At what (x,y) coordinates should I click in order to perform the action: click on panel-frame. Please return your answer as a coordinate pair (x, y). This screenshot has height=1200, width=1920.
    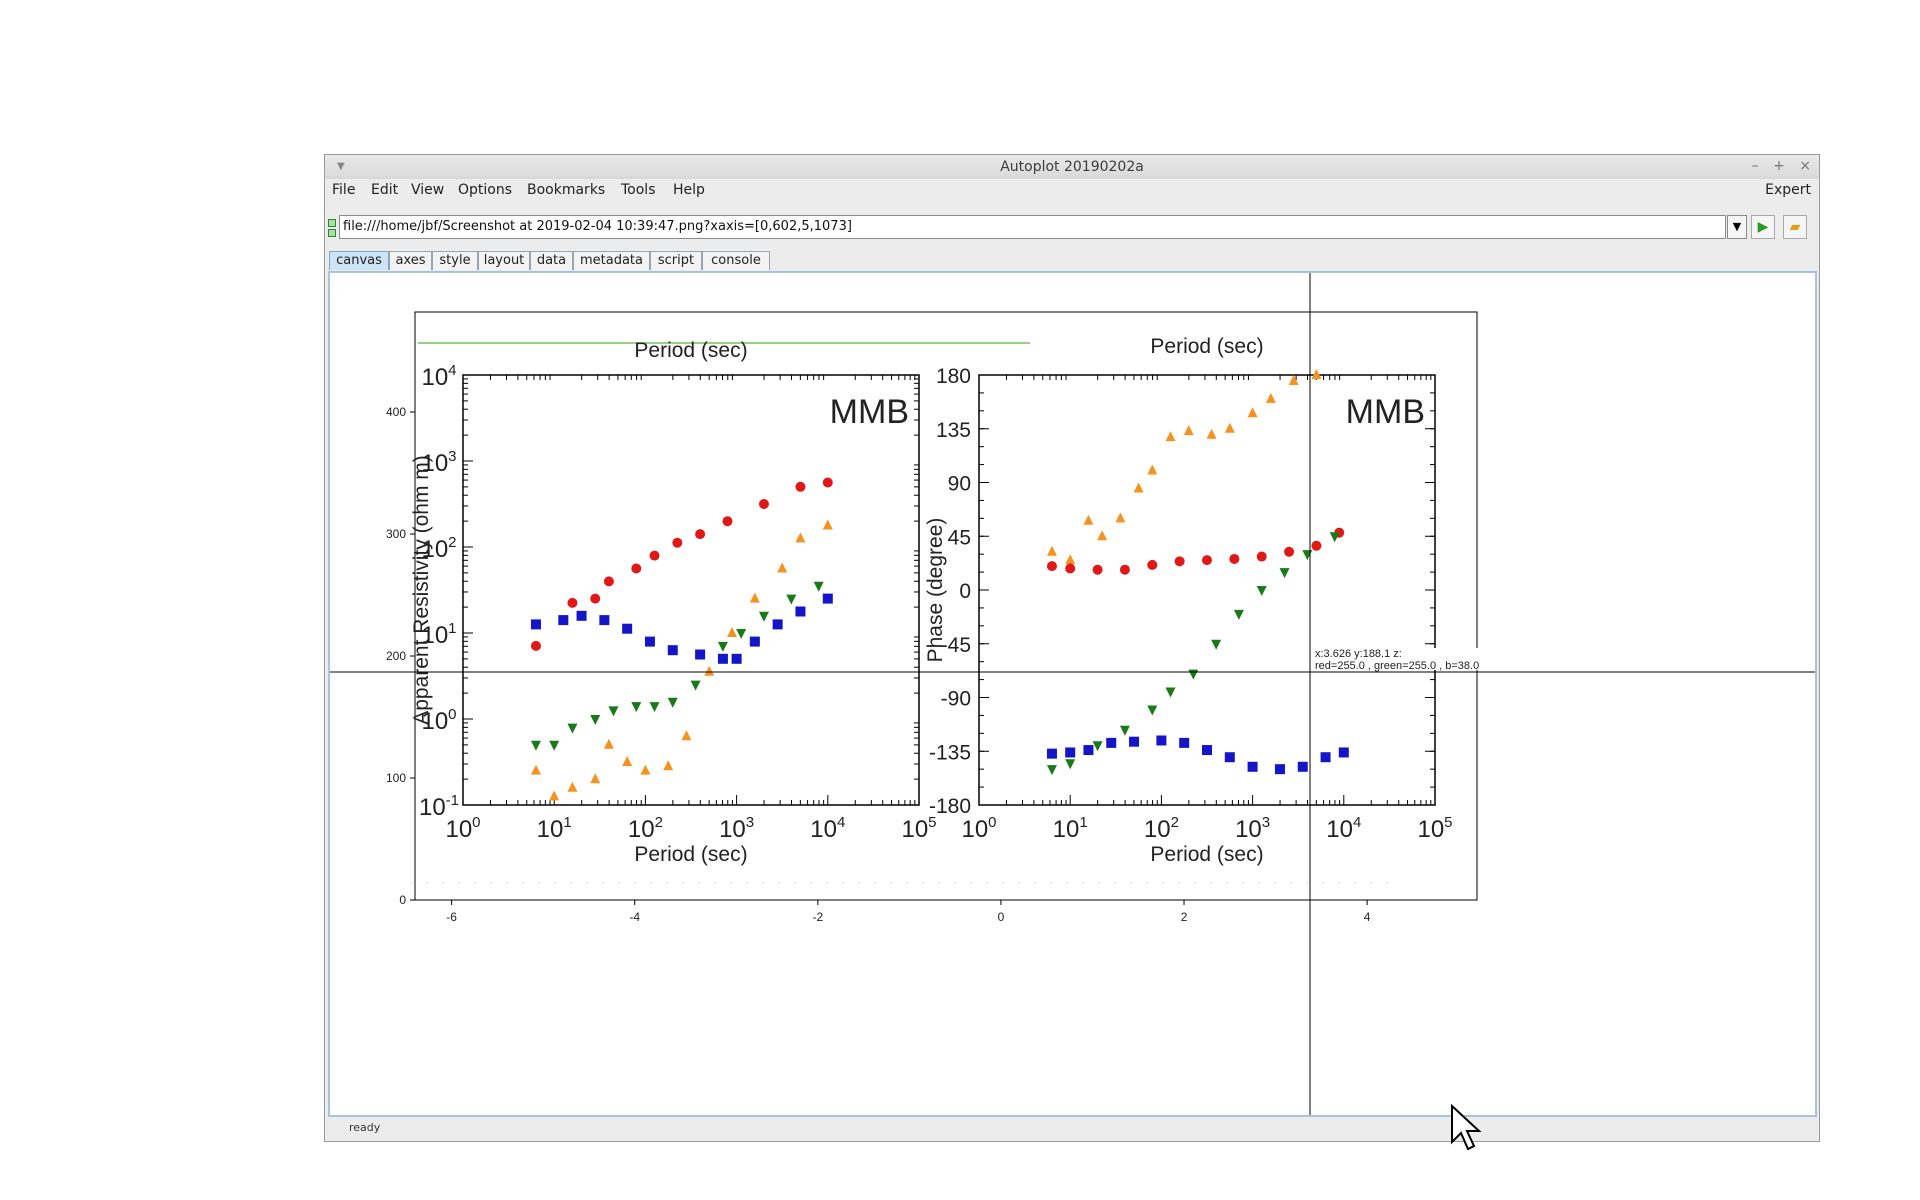
    Looking at the image, I should click on (1207, 590).